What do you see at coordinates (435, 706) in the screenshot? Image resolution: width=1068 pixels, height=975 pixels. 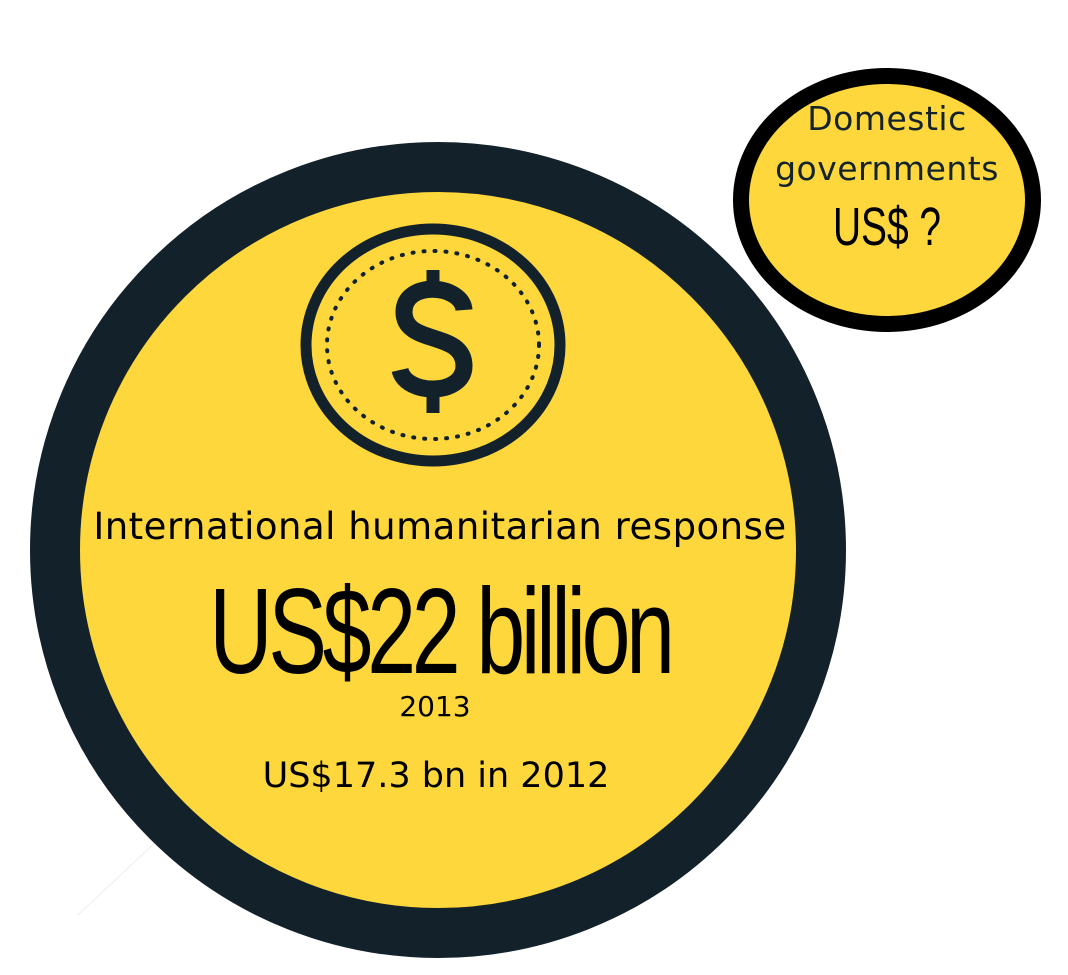 I see `response-year: 2013` at bounding box center [435, 706].